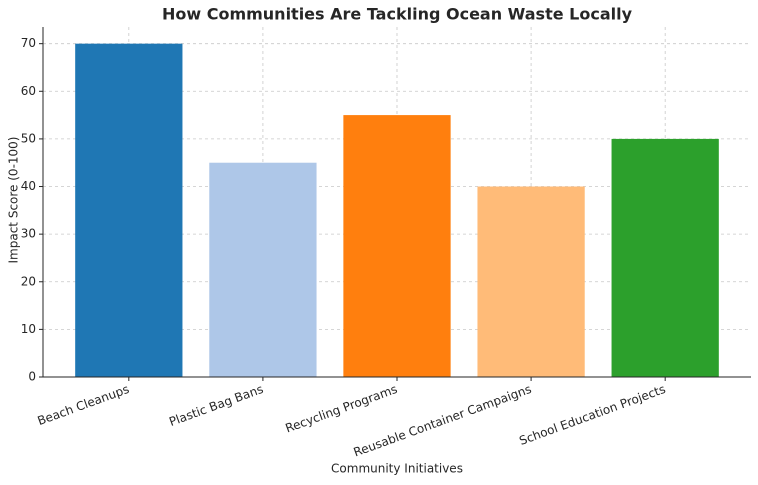  I want to click on y-tick-label: 40, so click(28, 186).